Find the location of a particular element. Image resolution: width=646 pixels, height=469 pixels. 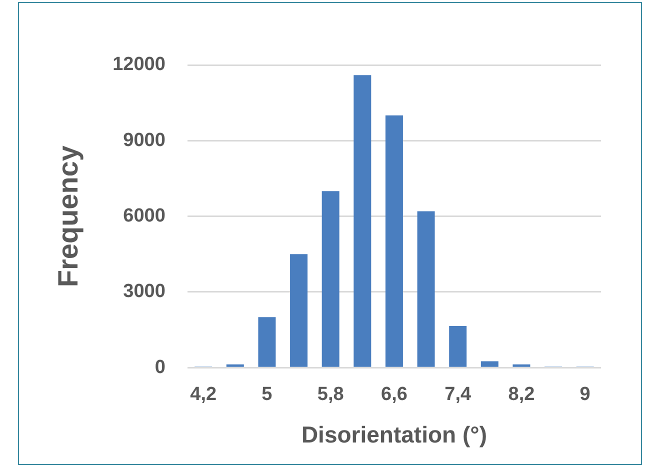

x-tick-label: 7,4 is located at coordinates (458, 395).